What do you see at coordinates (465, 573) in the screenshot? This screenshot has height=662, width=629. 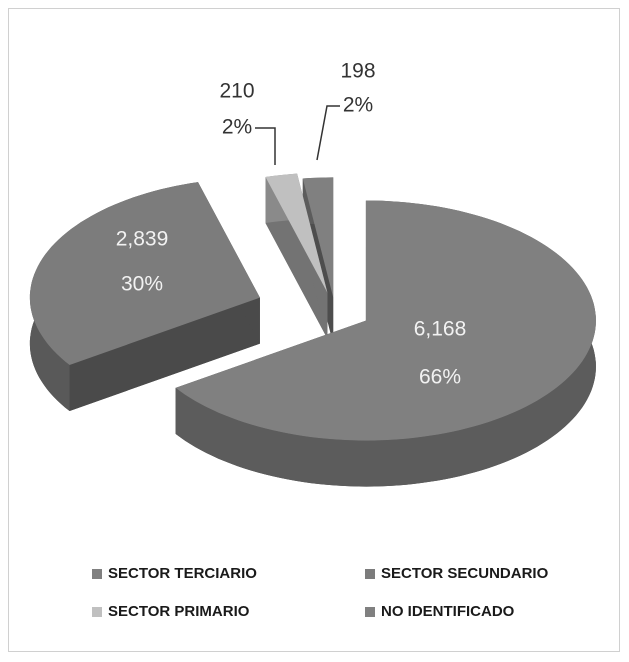 I see `legend-label: SECTOR SECUNDARIO` at bounding box center [465, 573].